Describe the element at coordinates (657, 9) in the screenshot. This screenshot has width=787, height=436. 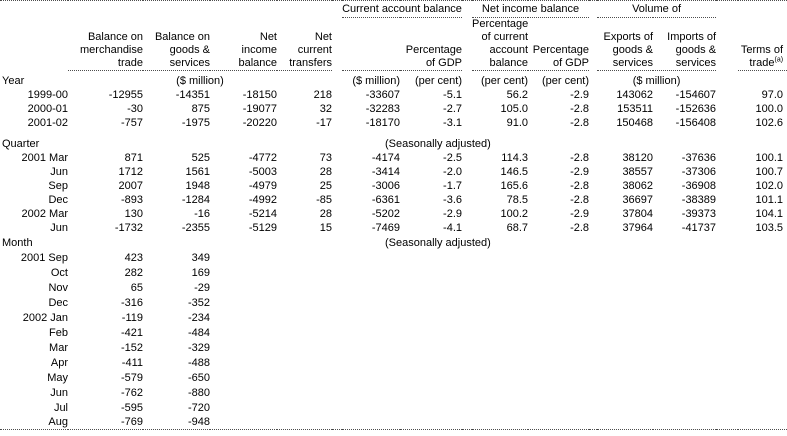
I see `group-volume-of: Volume of` at that location.